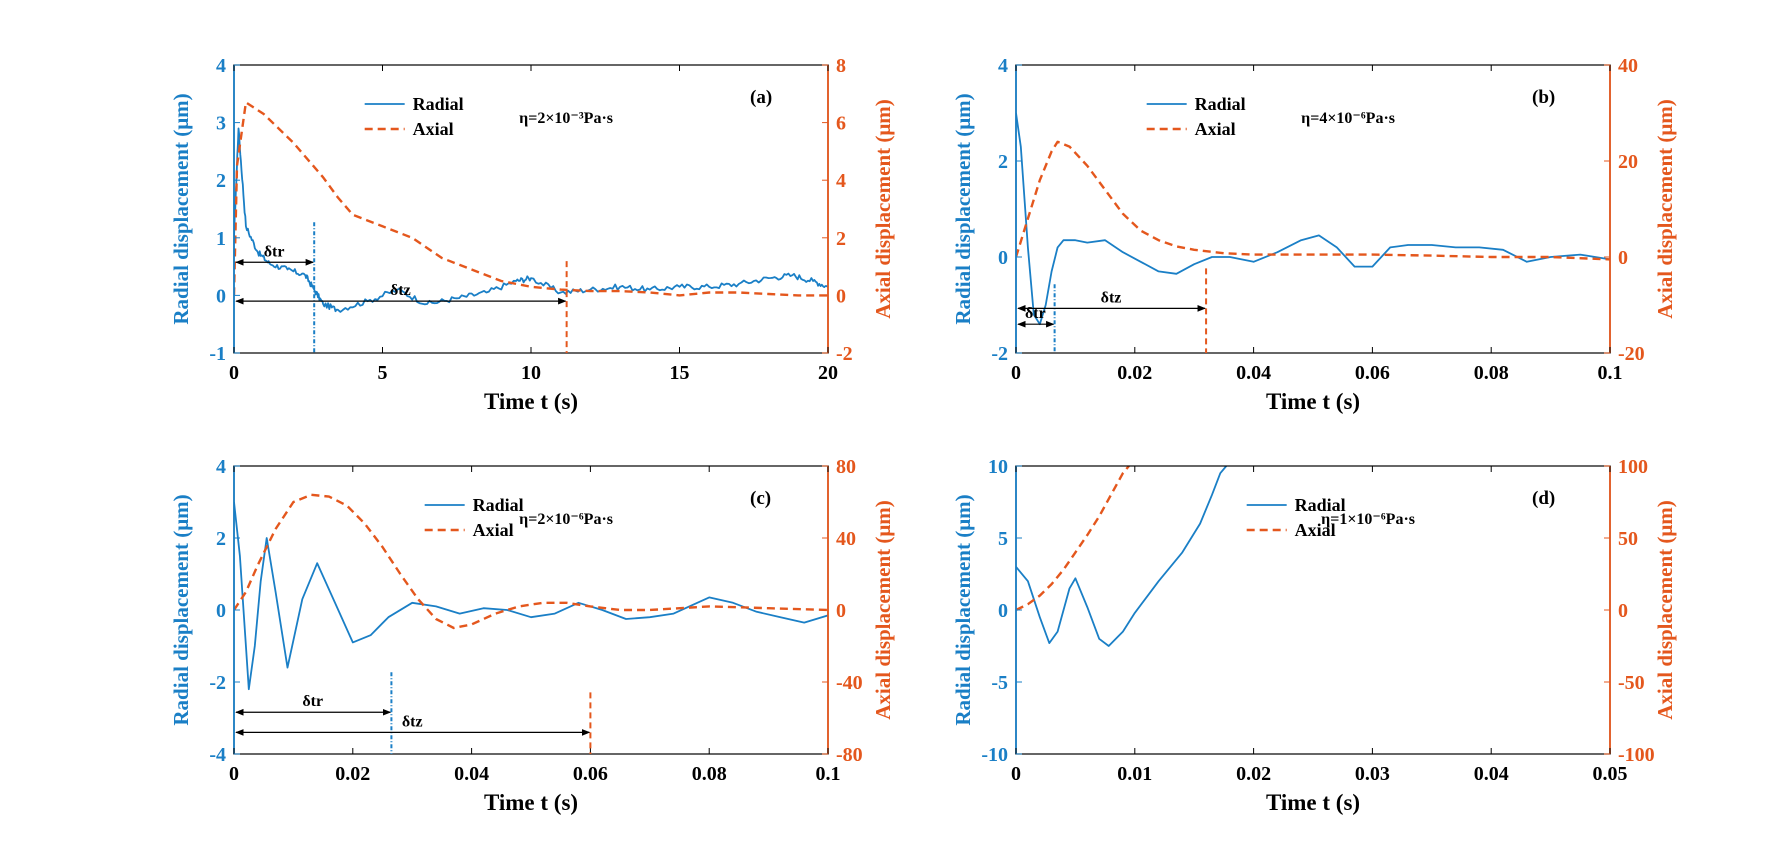 The height and width of the screenshot is (844, 1777). I want to click on y-right-tick-label: -50, so click(1631, 683).